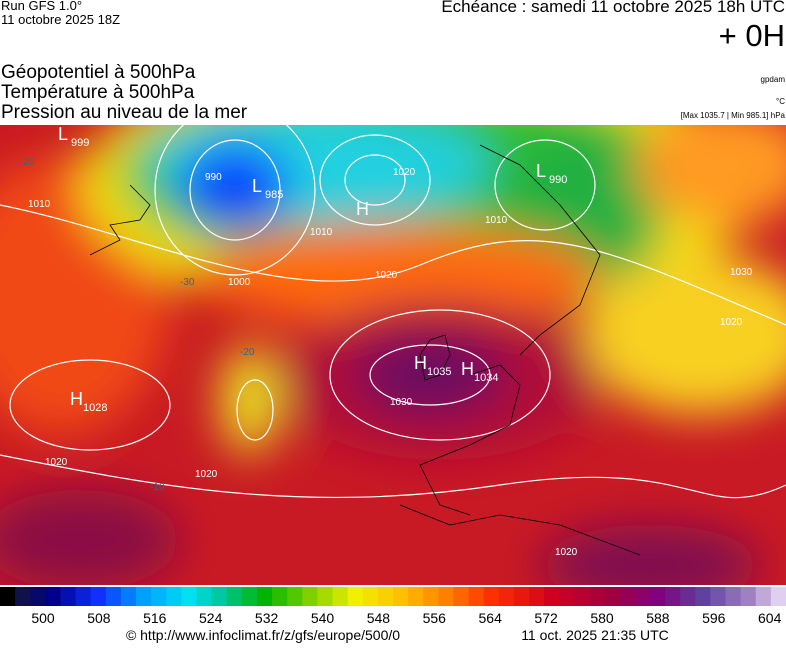 The image size is (786, 648). I want to click on lead-time: + 0H, so click(751, 35).